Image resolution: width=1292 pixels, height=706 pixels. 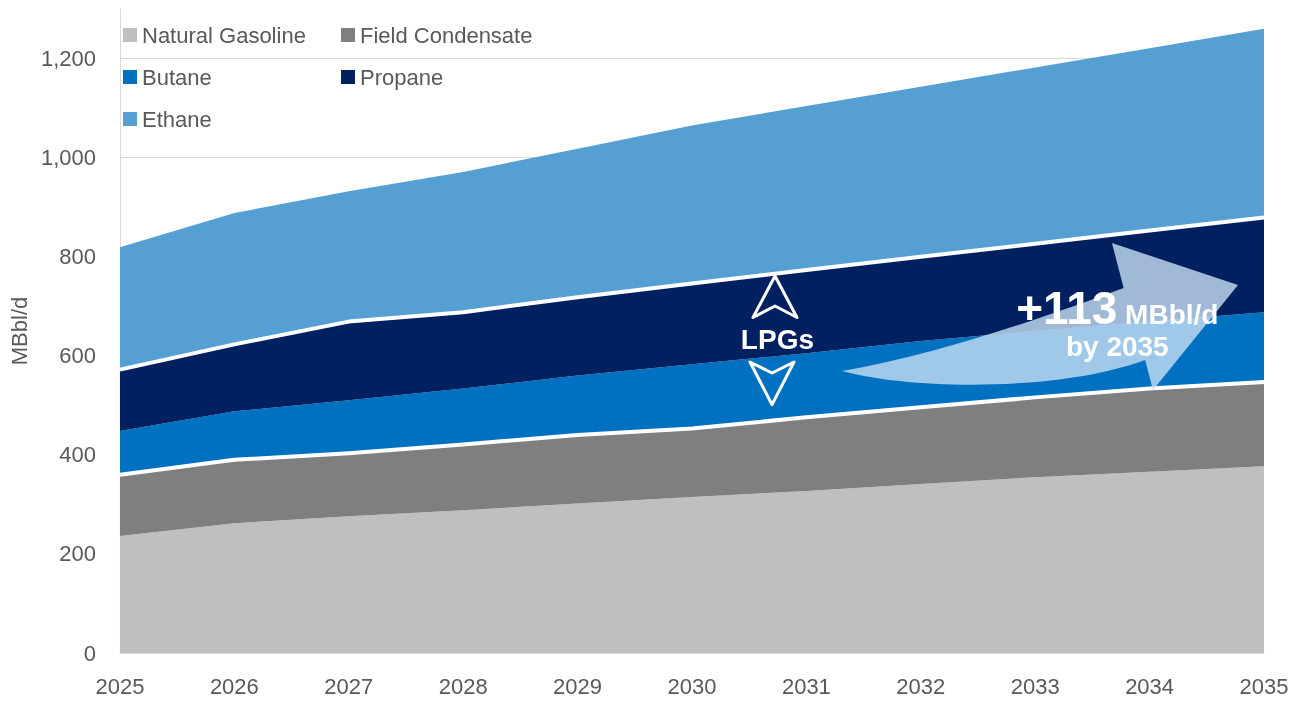 I want to click on x-tick-label: 2033, so click(x=1035, y=686).